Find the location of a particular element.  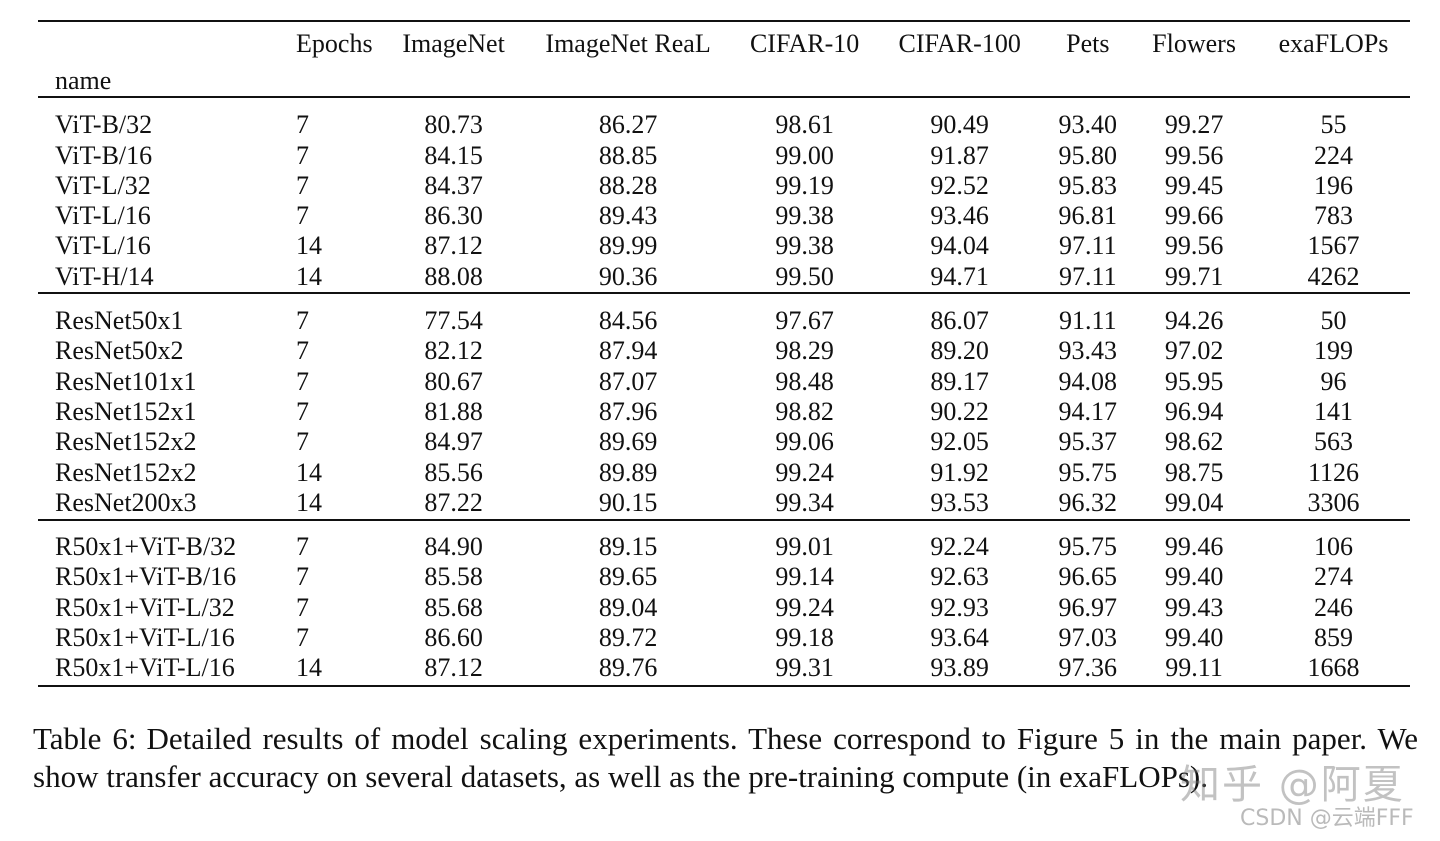

cell-imagenet-real: 89.89 is located at coordinates (628, 472).